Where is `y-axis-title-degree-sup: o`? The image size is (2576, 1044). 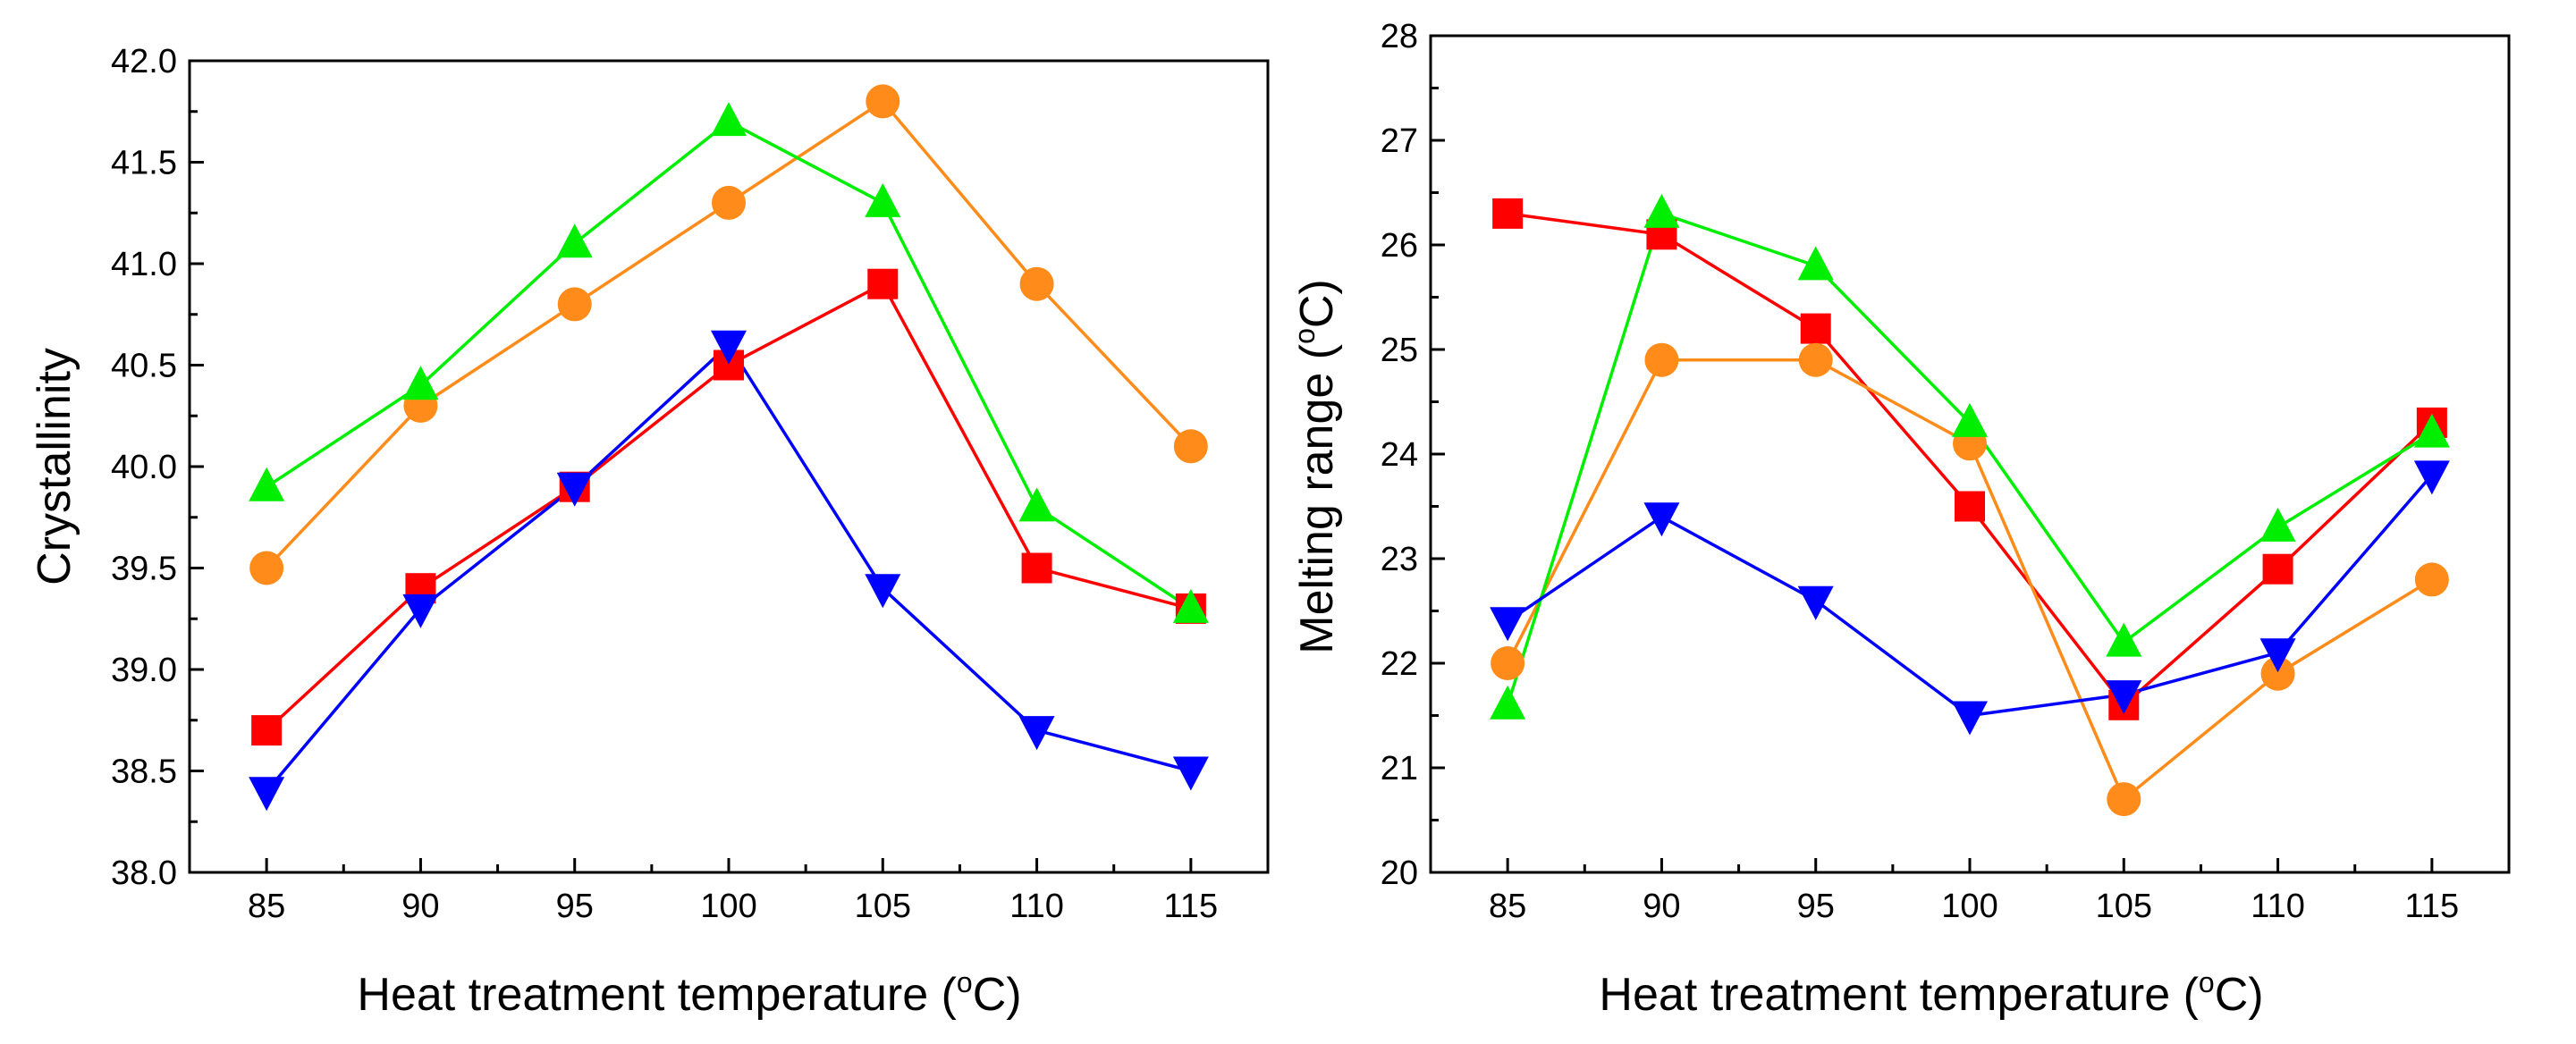
y-axis-title-degree-sup: o is located at coordinates (1304, 336).